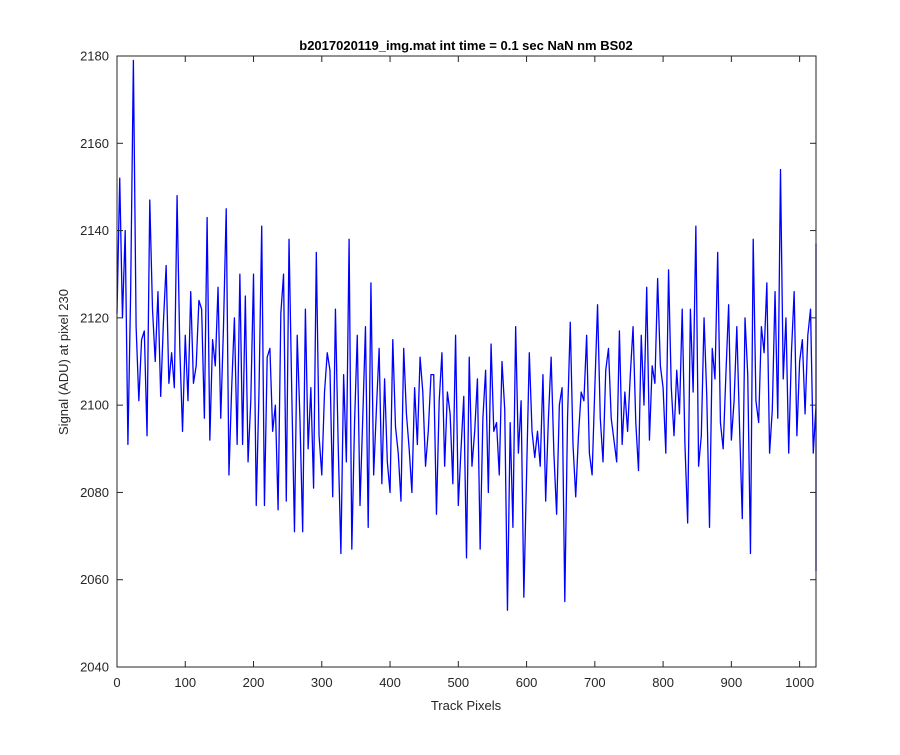 Image resolution: width=900 pixels, height=755 pixels. What do you see at coordinates (94, 492) in the screenshot?
I see `y-tick-label: 2080` at bounding box center [94, 492].